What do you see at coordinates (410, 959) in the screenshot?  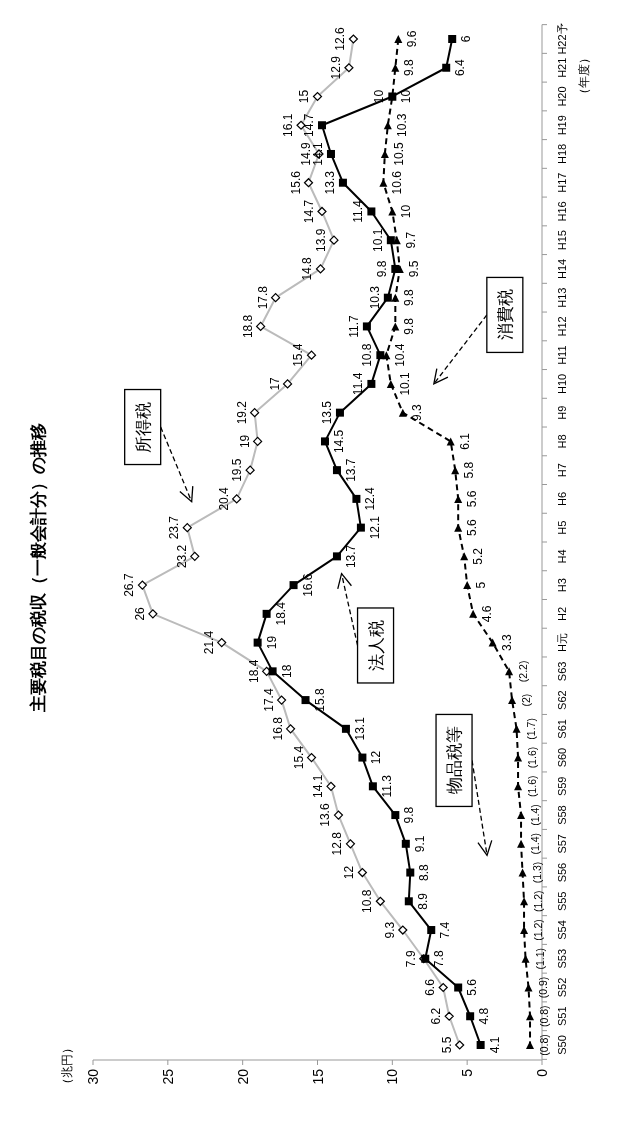 I see `data-label: 7.9` at bounding box center [410, 959].